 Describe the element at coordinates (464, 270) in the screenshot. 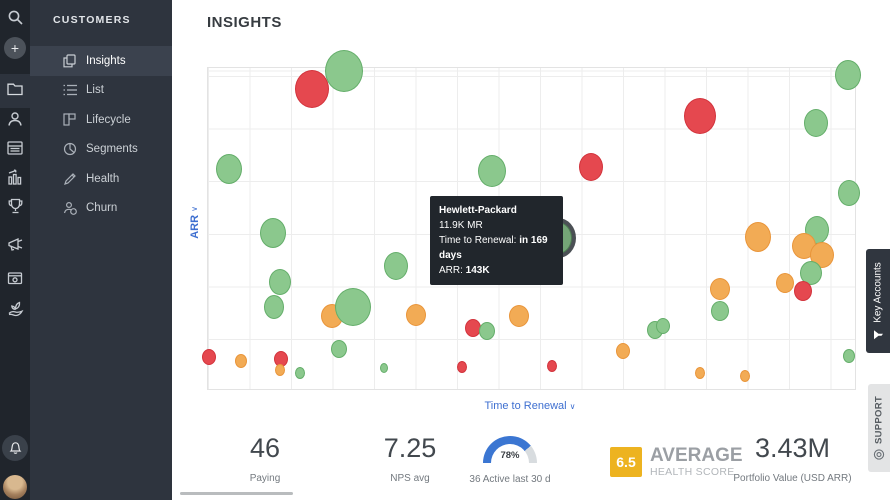

I see `tooltip-arr: ARR: 143K` at that location.